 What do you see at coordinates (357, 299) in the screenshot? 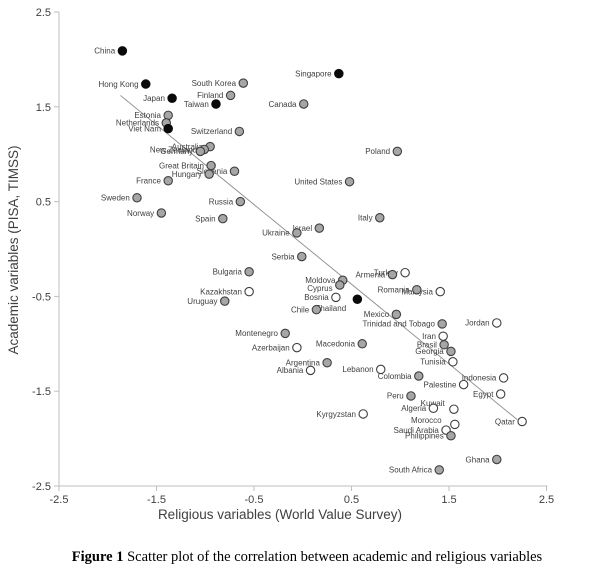
I see `point-thailand` at bounding box center [357, 299].